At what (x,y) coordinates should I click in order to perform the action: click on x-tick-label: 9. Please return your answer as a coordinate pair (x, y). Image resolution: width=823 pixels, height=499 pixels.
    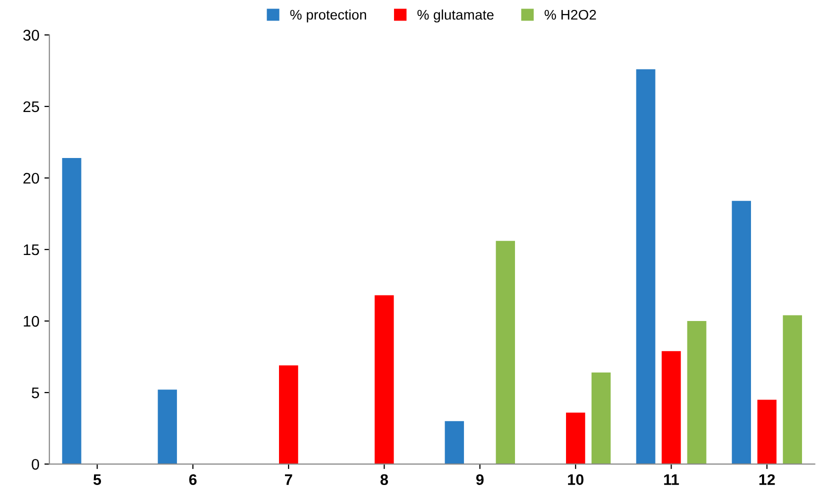
    Looking at the image, I should click on (480, 480).